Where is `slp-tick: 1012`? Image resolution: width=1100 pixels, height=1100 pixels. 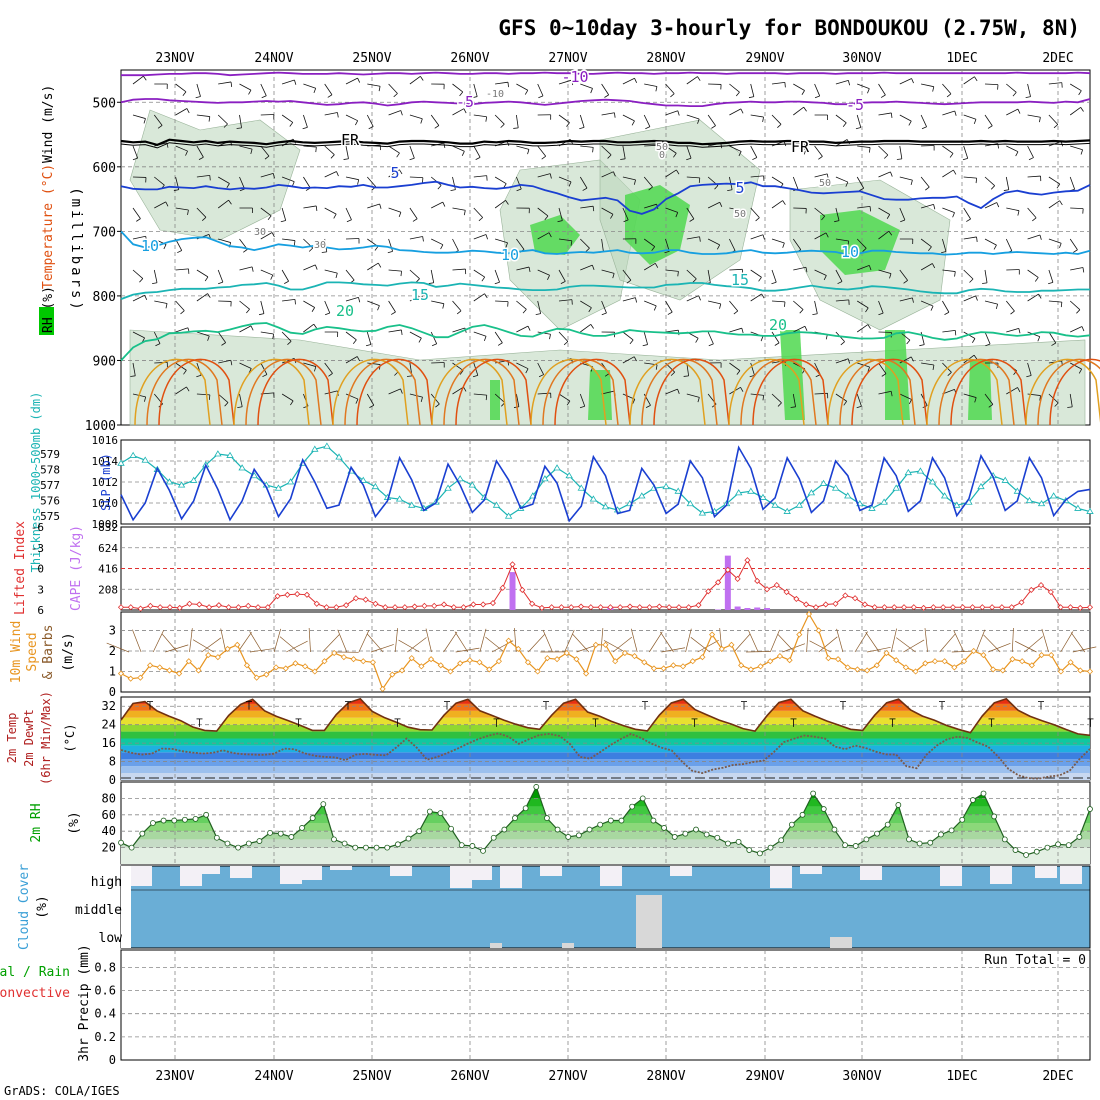 slp-tick: 1012 is located at coordinates (105, 482).